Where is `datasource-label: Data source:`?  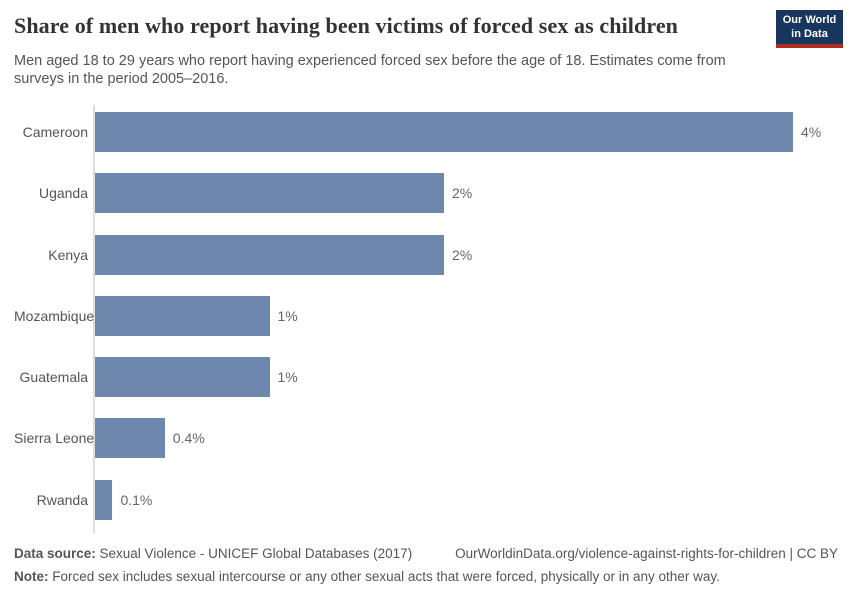
datasource-label: Data source: is located at coordinates (55, 553).